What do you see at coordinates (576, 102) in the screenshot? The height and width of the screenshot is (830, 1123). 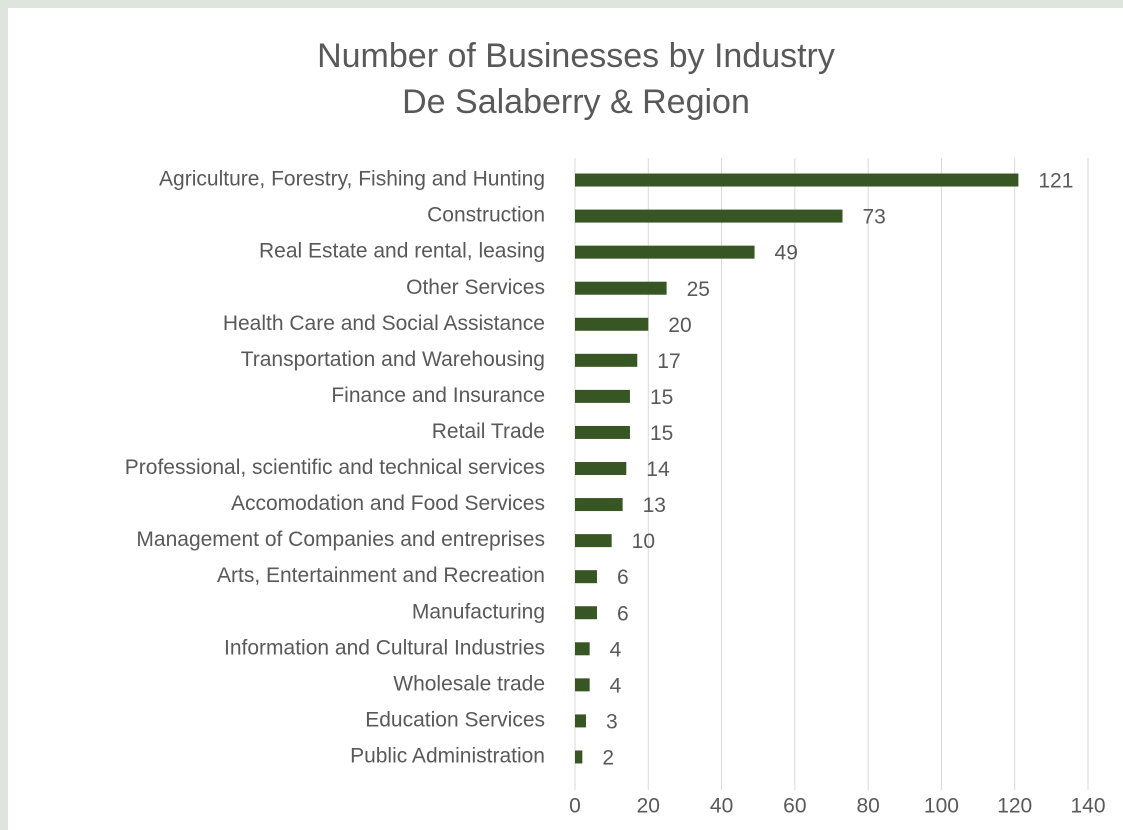 I see `chart-subtitle: De Salaberry & Region` at bounding box center [576, 102].